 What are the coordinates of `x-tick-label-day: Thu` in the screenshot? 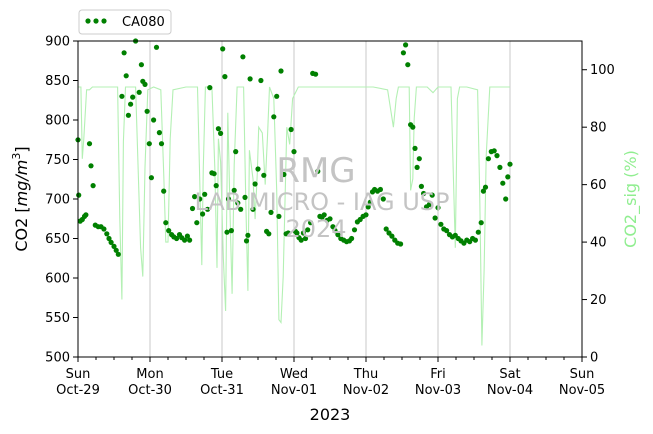 It's located at (365, 374).